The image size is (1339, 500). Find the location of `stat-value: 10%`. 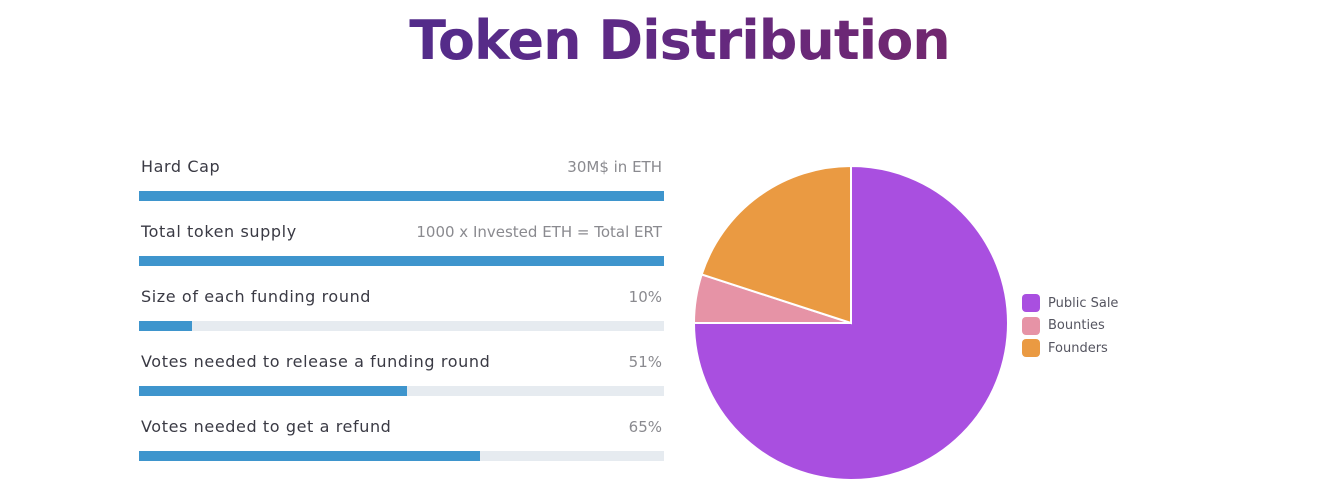

stat-value: 10% is located at coordinates (645, 297).